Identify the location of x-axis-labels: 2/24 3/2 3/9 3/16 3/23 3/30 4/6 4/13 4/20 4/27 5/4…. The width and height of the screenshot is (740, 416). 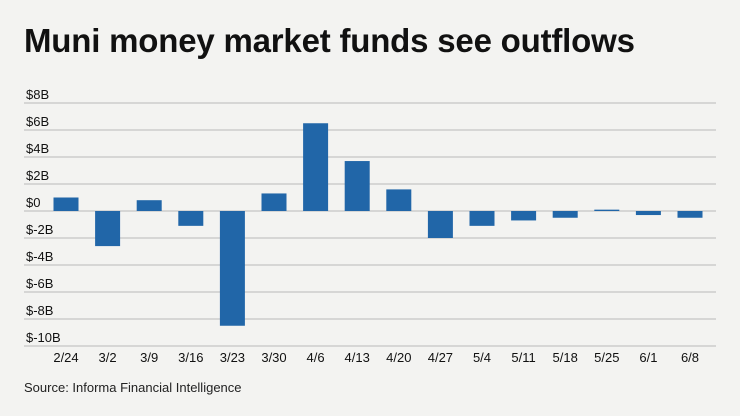
(376, 357).